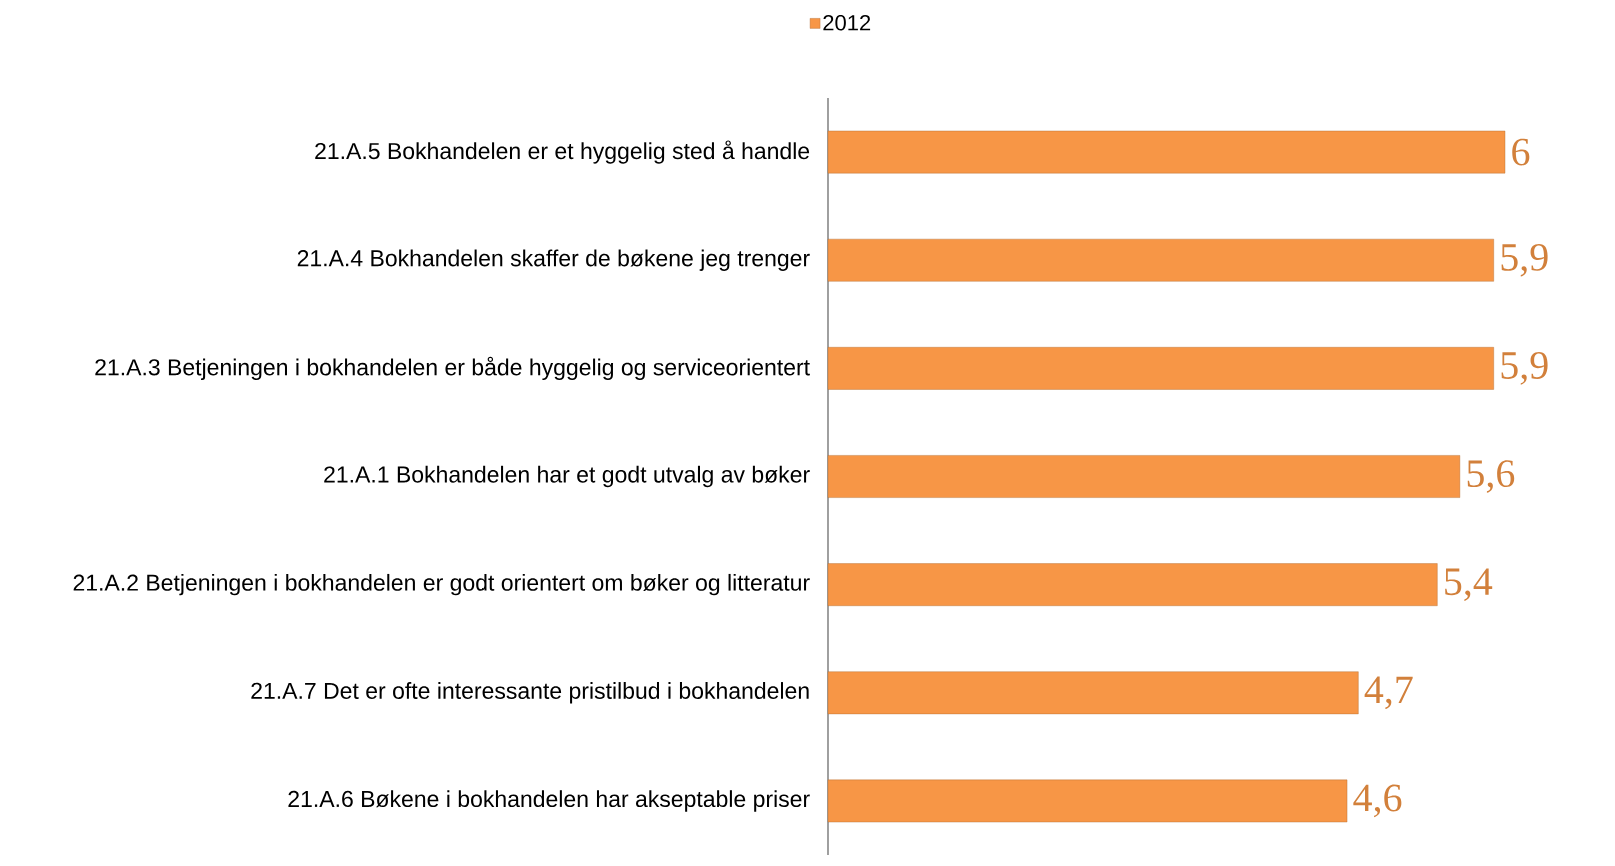 Image resolution: width=1615 pixels, height=866 pixels. I want to click on y-tick-label: 21.A.2 Betjeningen i bokhandelen er godt orientert om bøker og litteratur, so click(441, 584).